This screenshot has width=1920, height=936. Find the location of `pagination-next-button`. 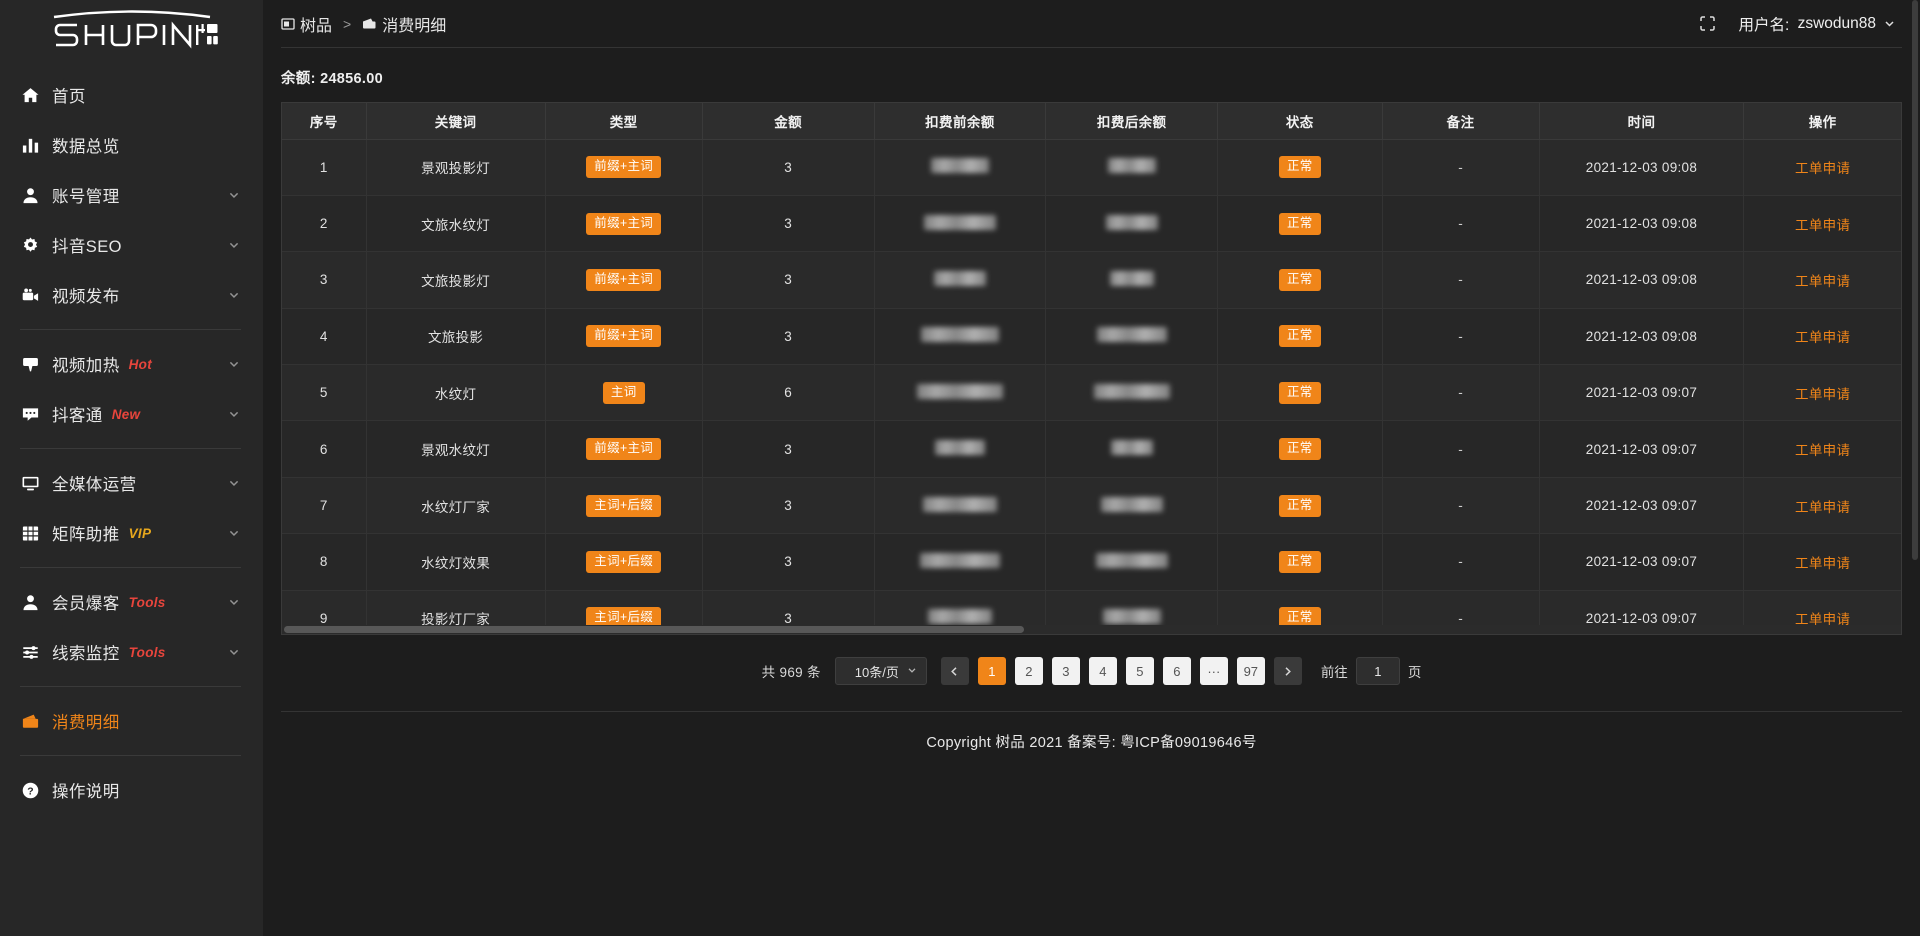

pagination-next-button is located at coordinates (1287, 671).